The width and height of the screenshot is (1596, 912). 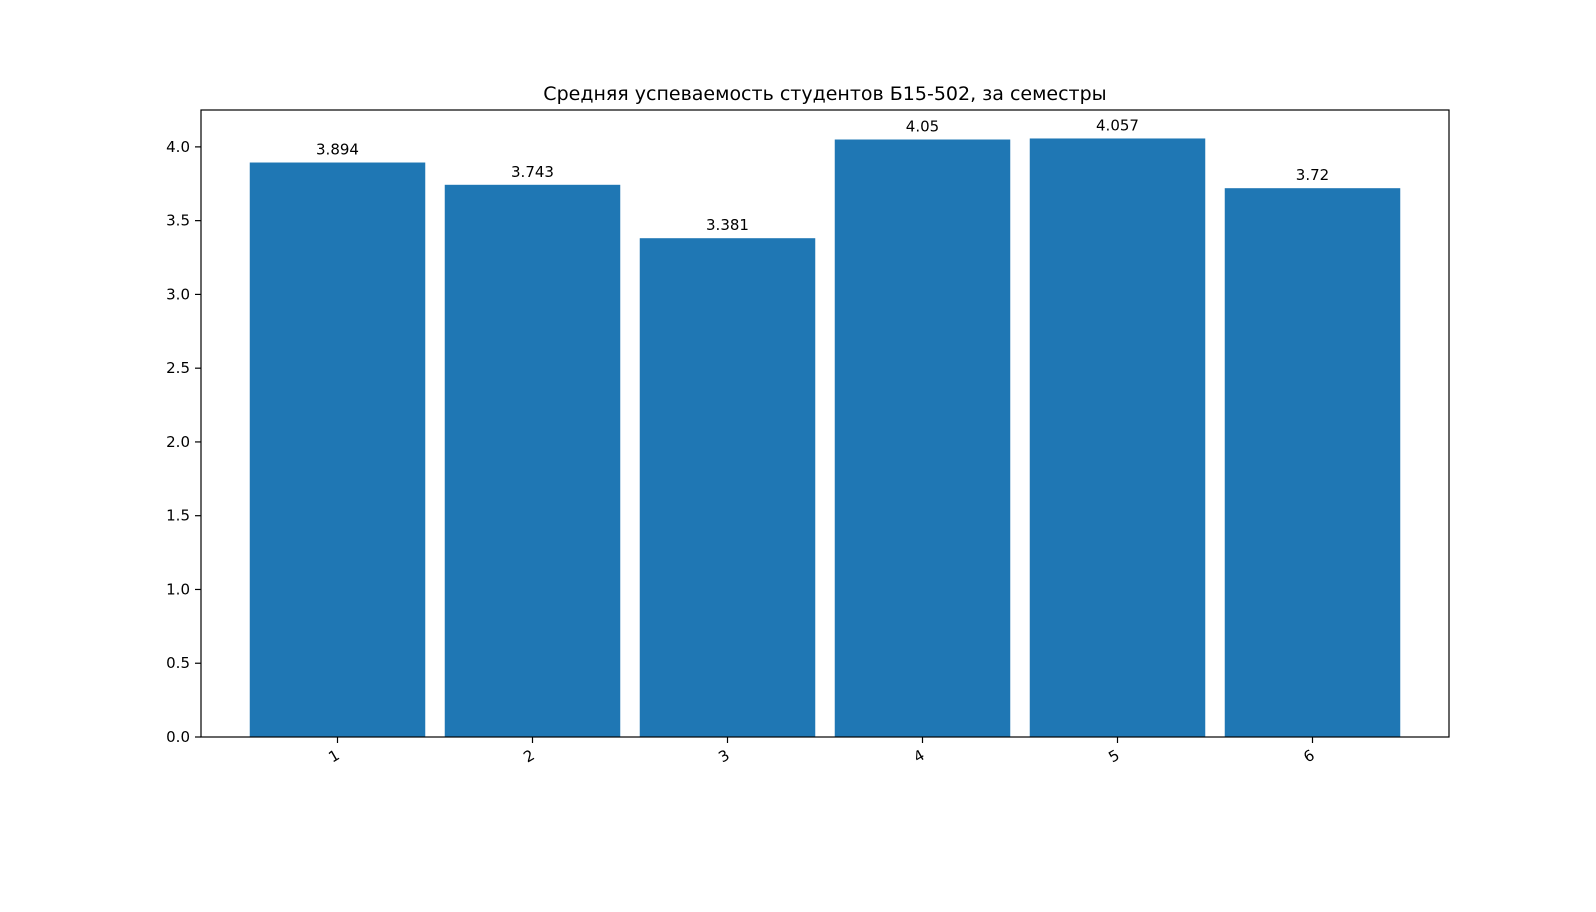 I want to click on y-axis: 0.0 0.5 1.0 1.5 2.0 2.5 3.0 3.5 4.0, so click(x=183, y=442).